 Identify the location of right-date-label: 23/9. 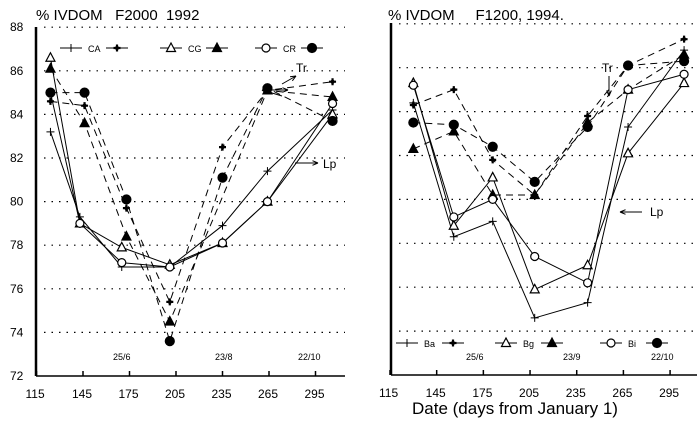
(572, 357).